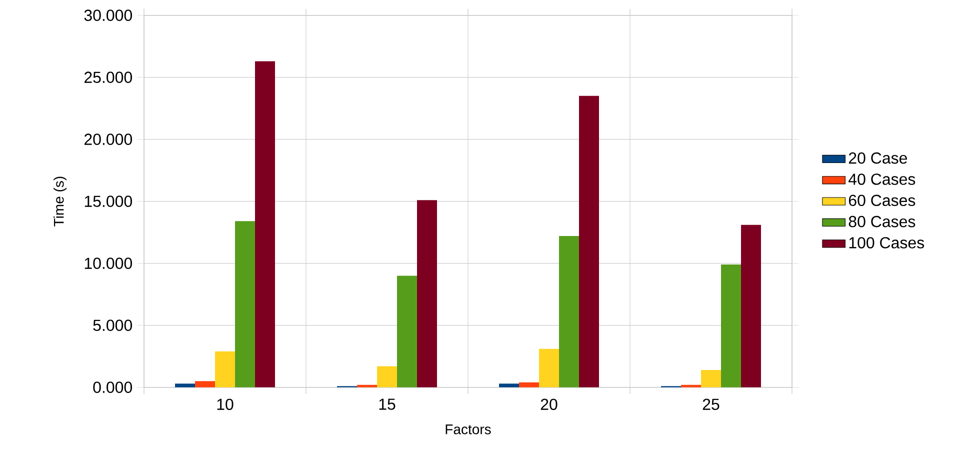 The image size is (974, 466). I want to click on y-axis-title: Time (s), so click(60, 201).